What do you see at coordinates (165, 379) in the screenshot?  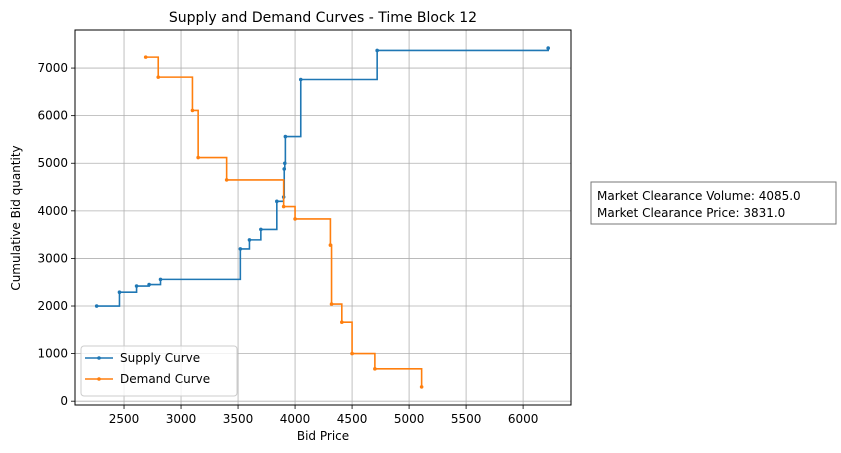 I see `legend-demand-curve-label: Demand Curve` at bounding box center [165, 379].